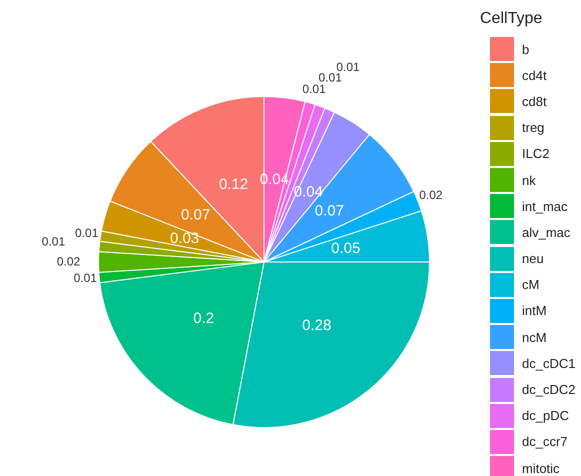 The width and height of the screenshot is (581, 476). I want to click on legend-label: dc_cDC1, so click(549, 363).